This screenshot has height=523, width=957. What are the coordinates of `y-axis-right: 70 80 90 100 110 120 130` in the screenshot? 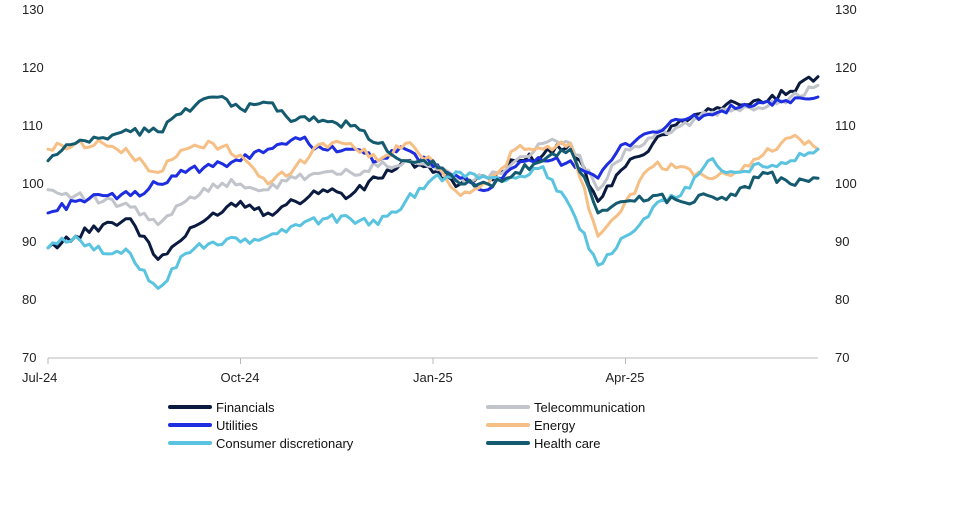 It's located at (846, 183).